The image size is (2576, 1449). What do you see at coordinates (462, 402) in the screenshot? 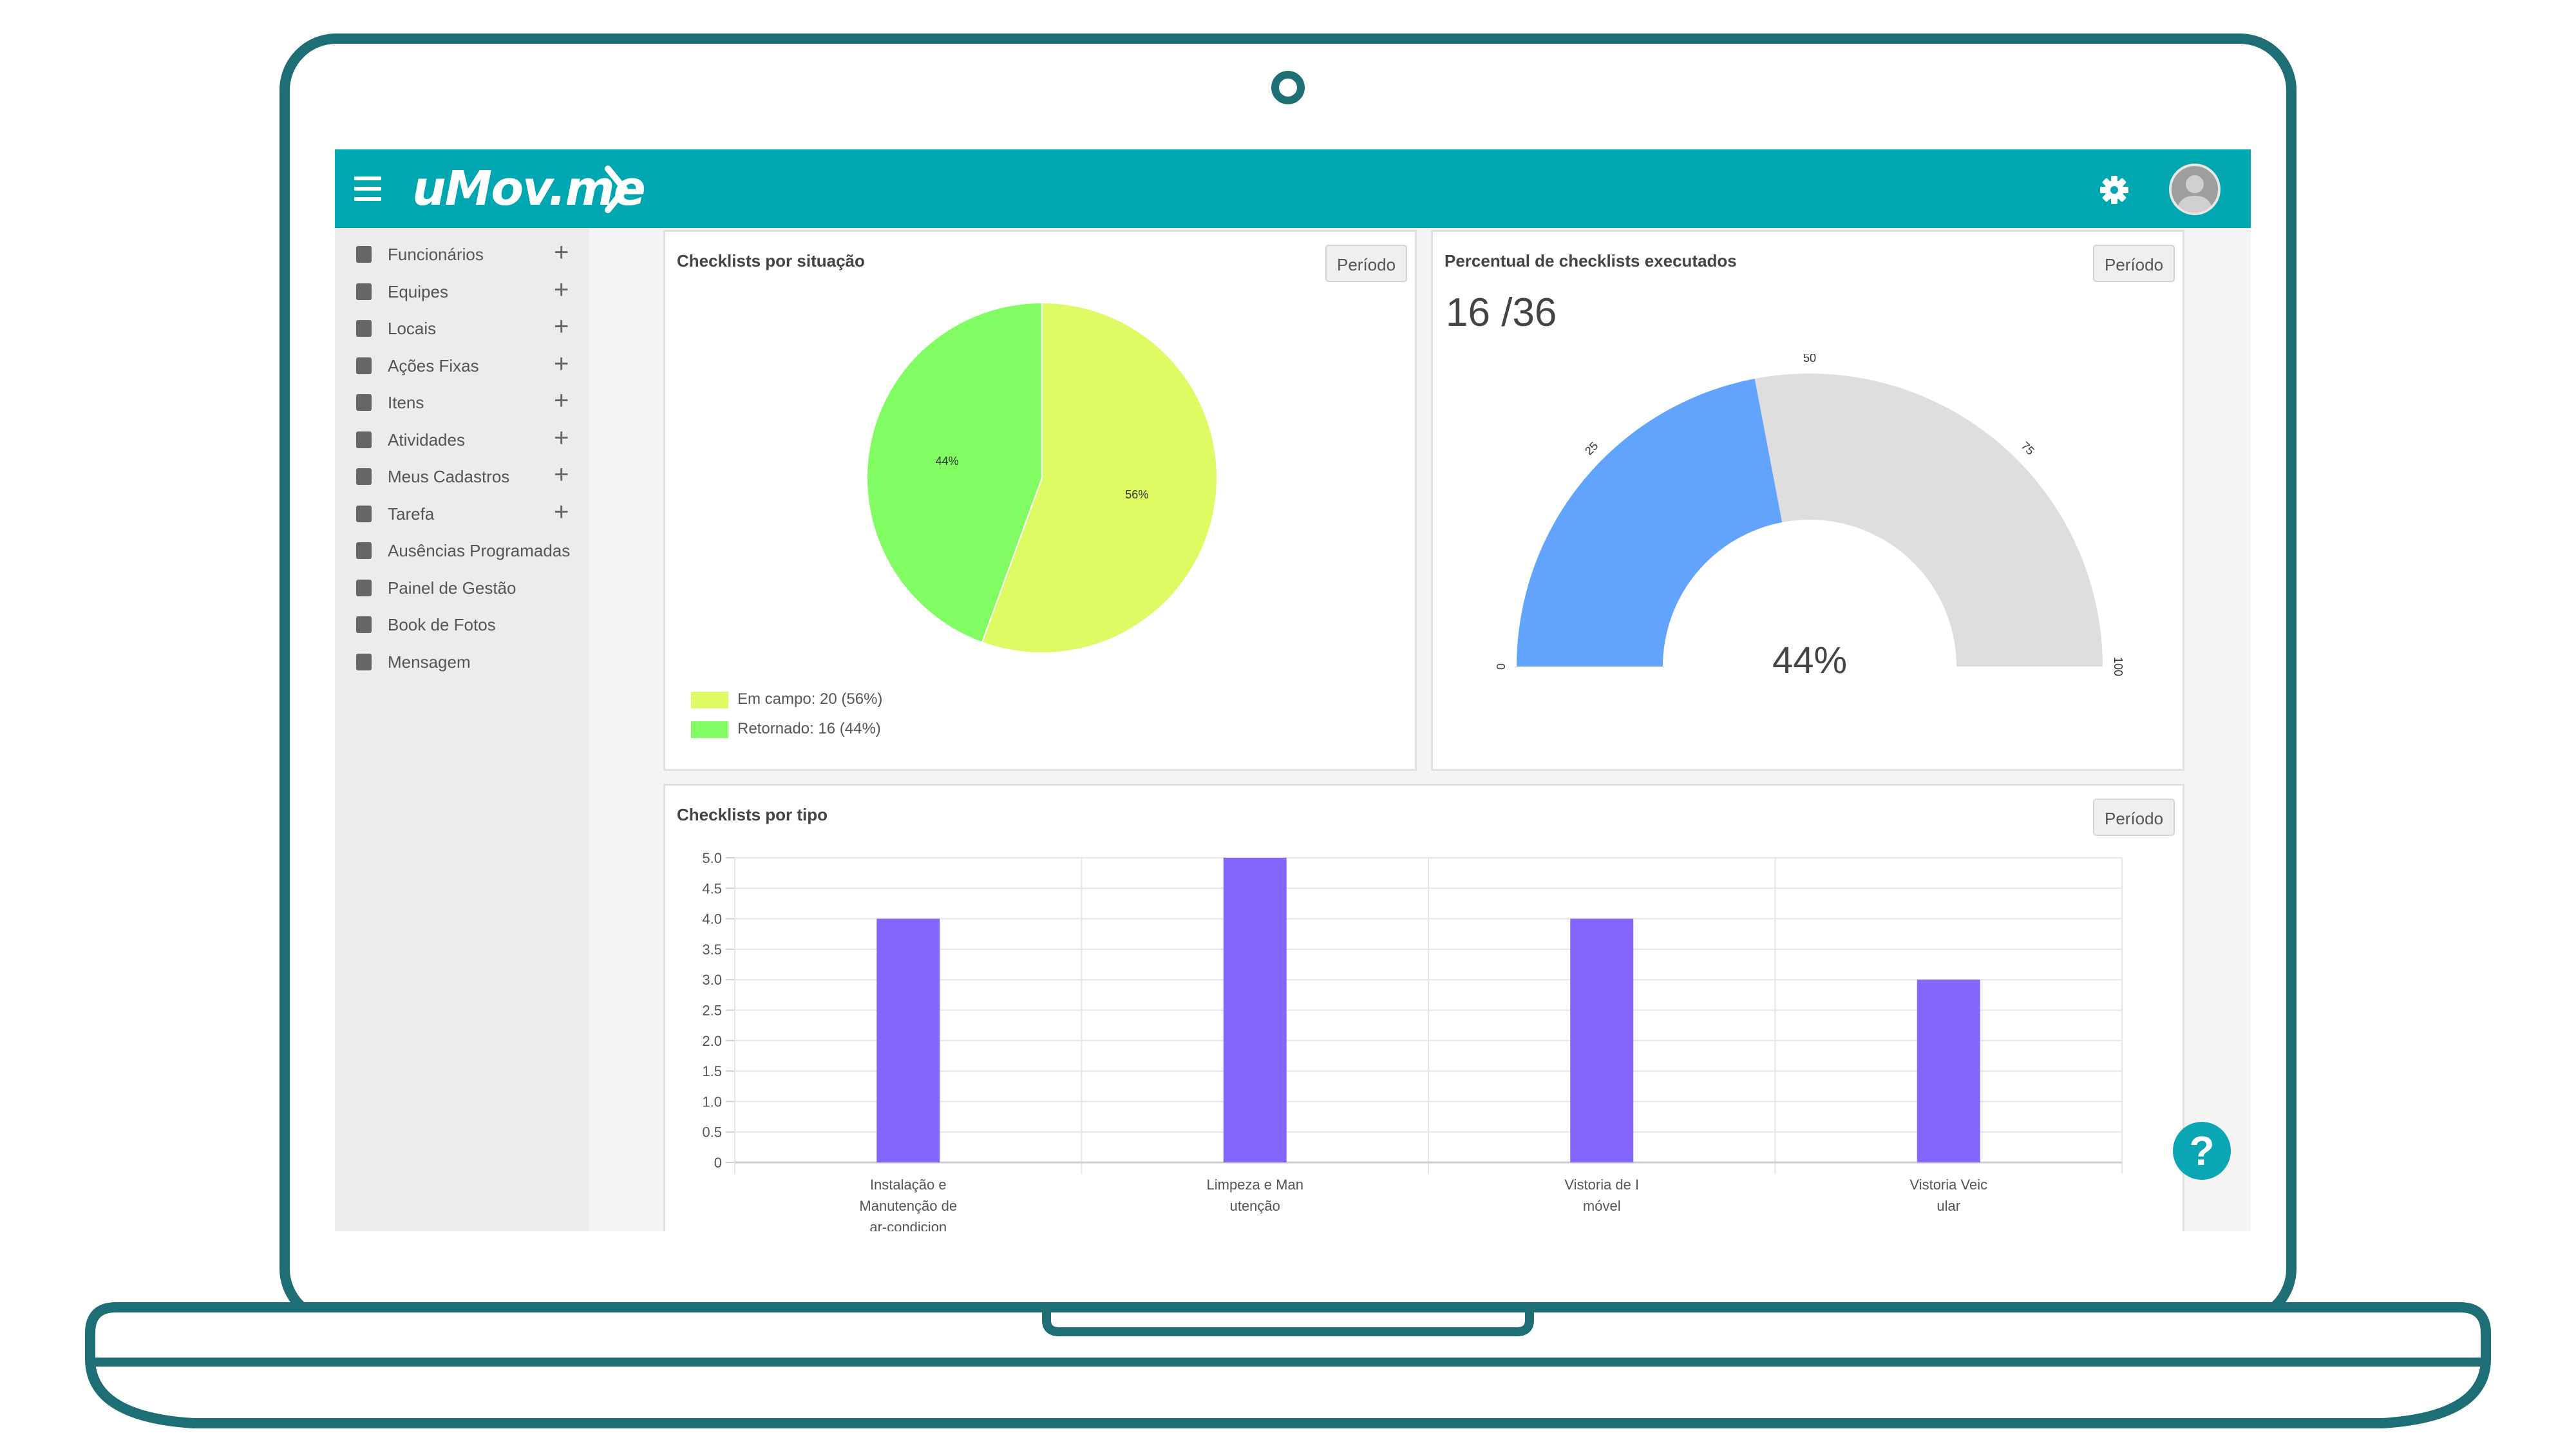
I see `sidebar-item: Itens +` at bounding box center [462, 402].